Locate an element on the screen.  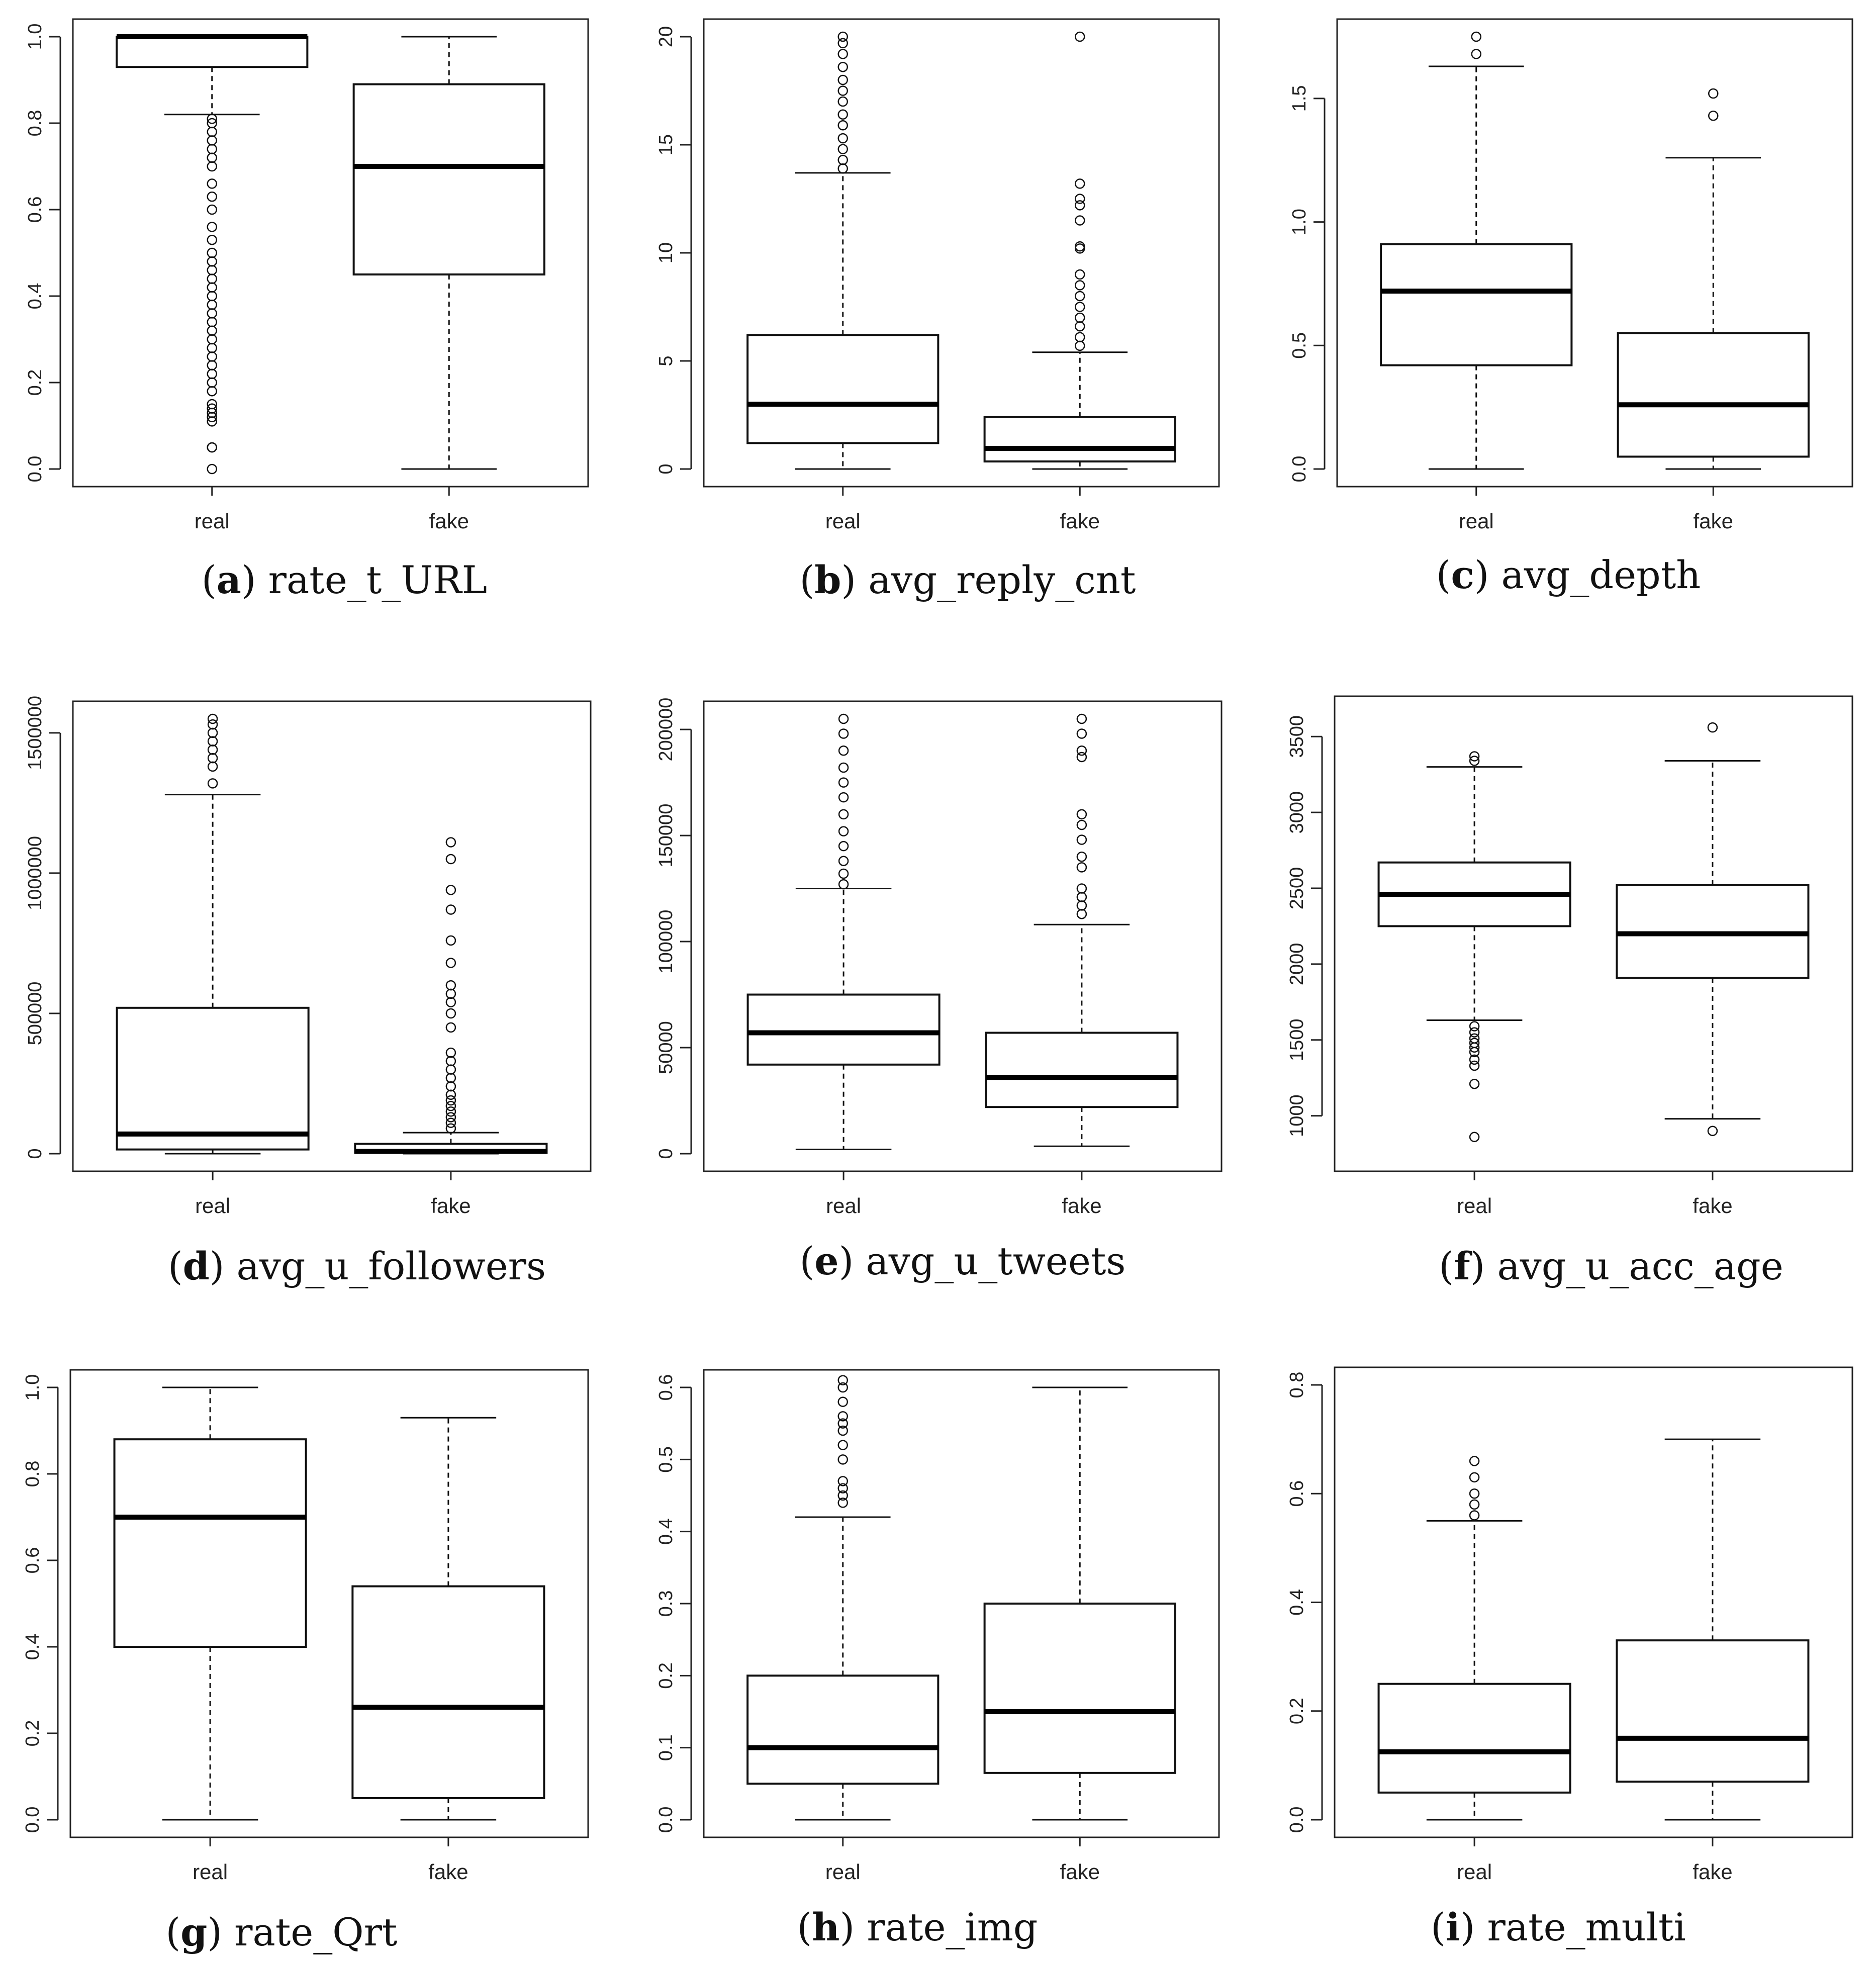
panel-b: 0 5 10 15 20 real fake (b) avg_reply_cnt is located at coordinates (938, 310).